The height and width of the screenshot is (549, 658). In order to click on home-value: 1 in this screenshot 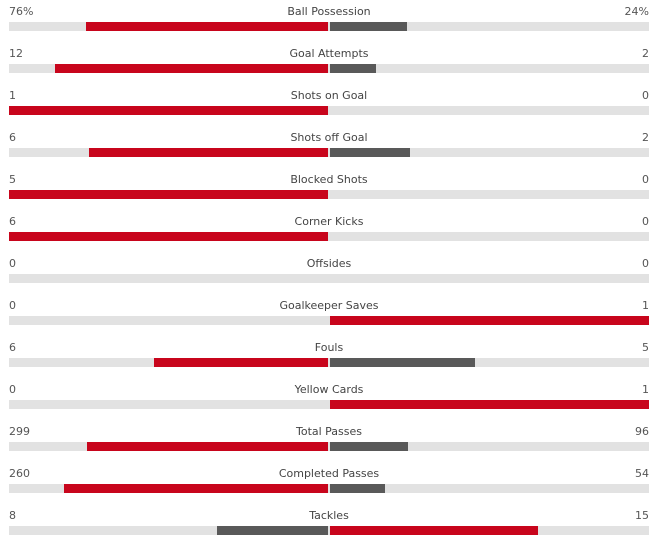, I will do `click(12, 95)`.